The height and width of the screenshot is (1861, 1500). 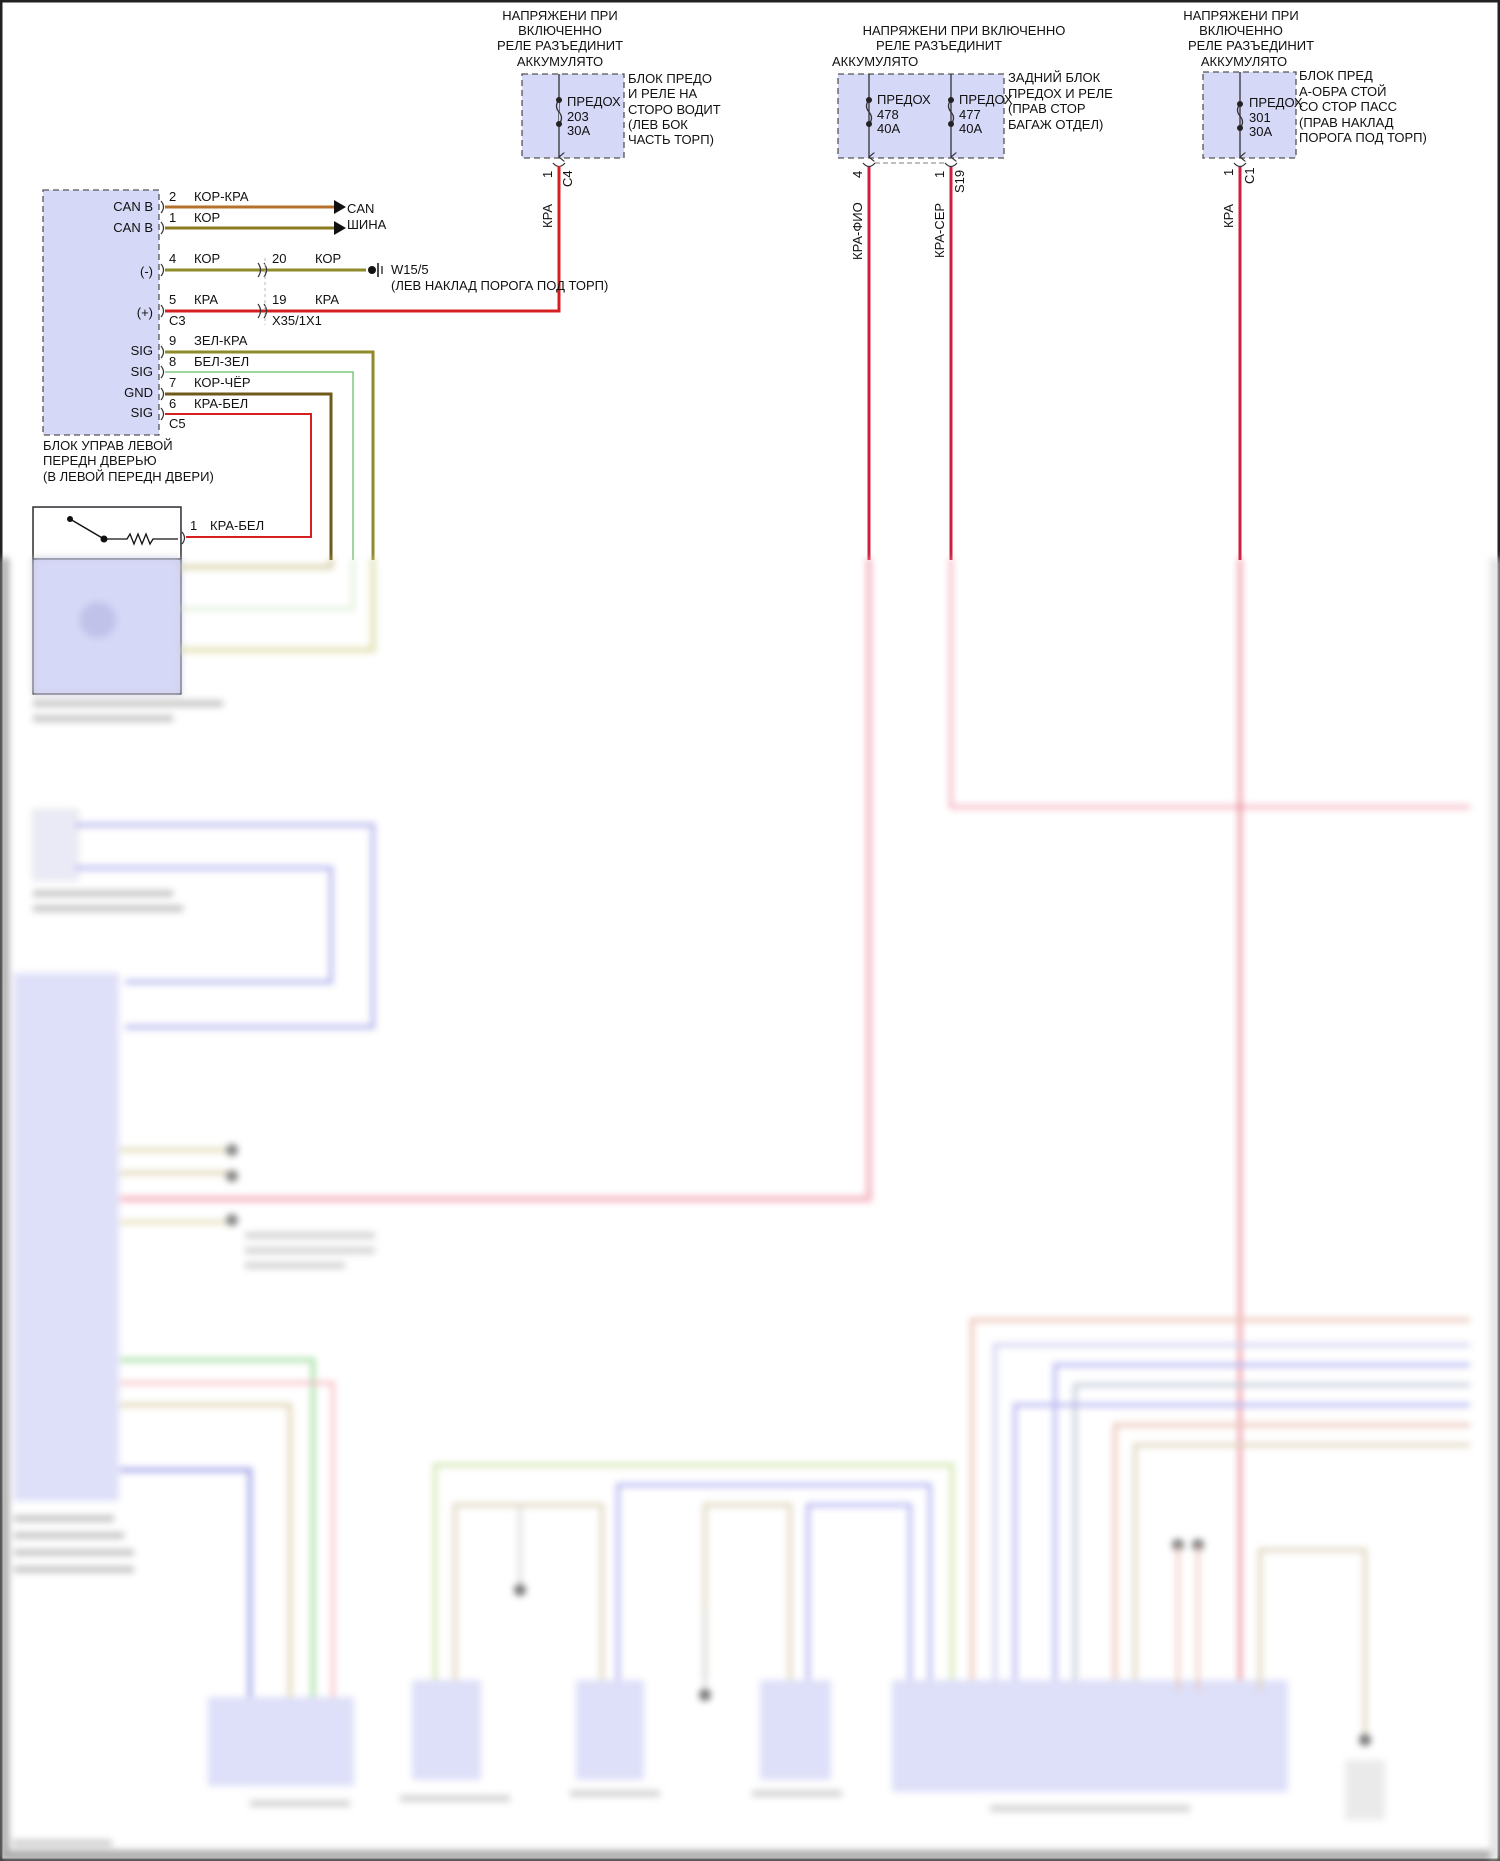 I want to click on diagram-label: 8, so click(x=172, y=361).